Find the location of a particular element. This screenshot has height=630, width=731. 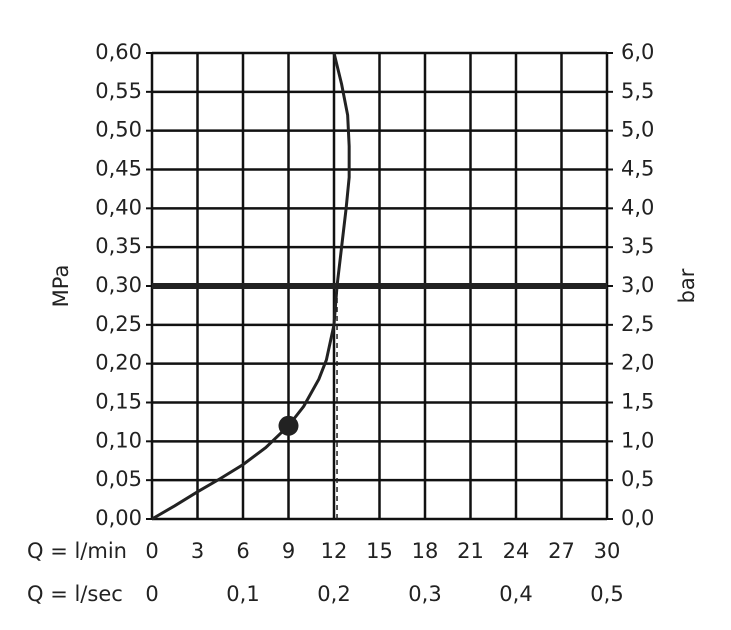

y2-tick-label: 2,5 is located at coordinates (637, 324).